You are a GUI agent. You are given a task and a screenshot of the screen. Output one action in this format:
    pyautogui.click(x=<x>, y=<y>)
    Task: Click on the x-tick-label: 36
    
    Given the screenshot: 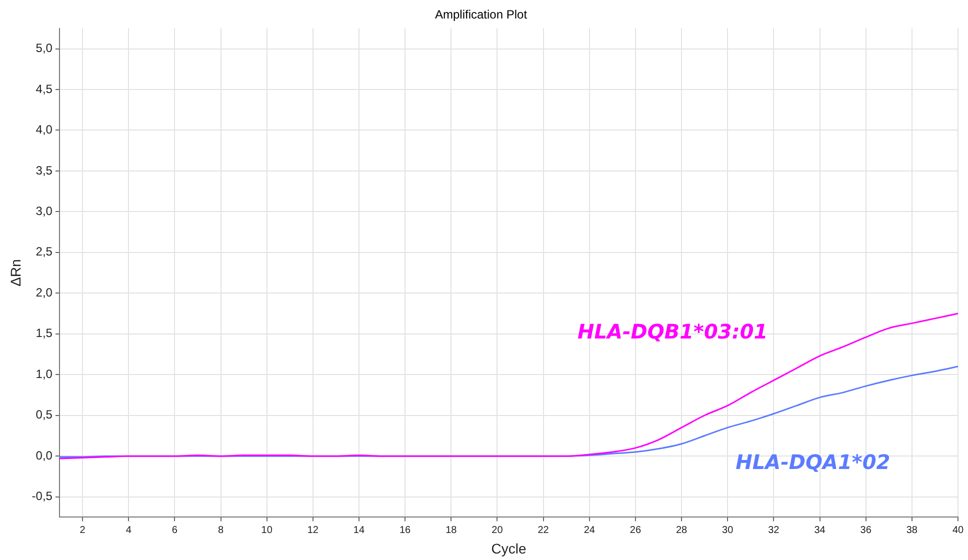 What is the action you would take?
    pyautogui.click(x=866, y=530)
    